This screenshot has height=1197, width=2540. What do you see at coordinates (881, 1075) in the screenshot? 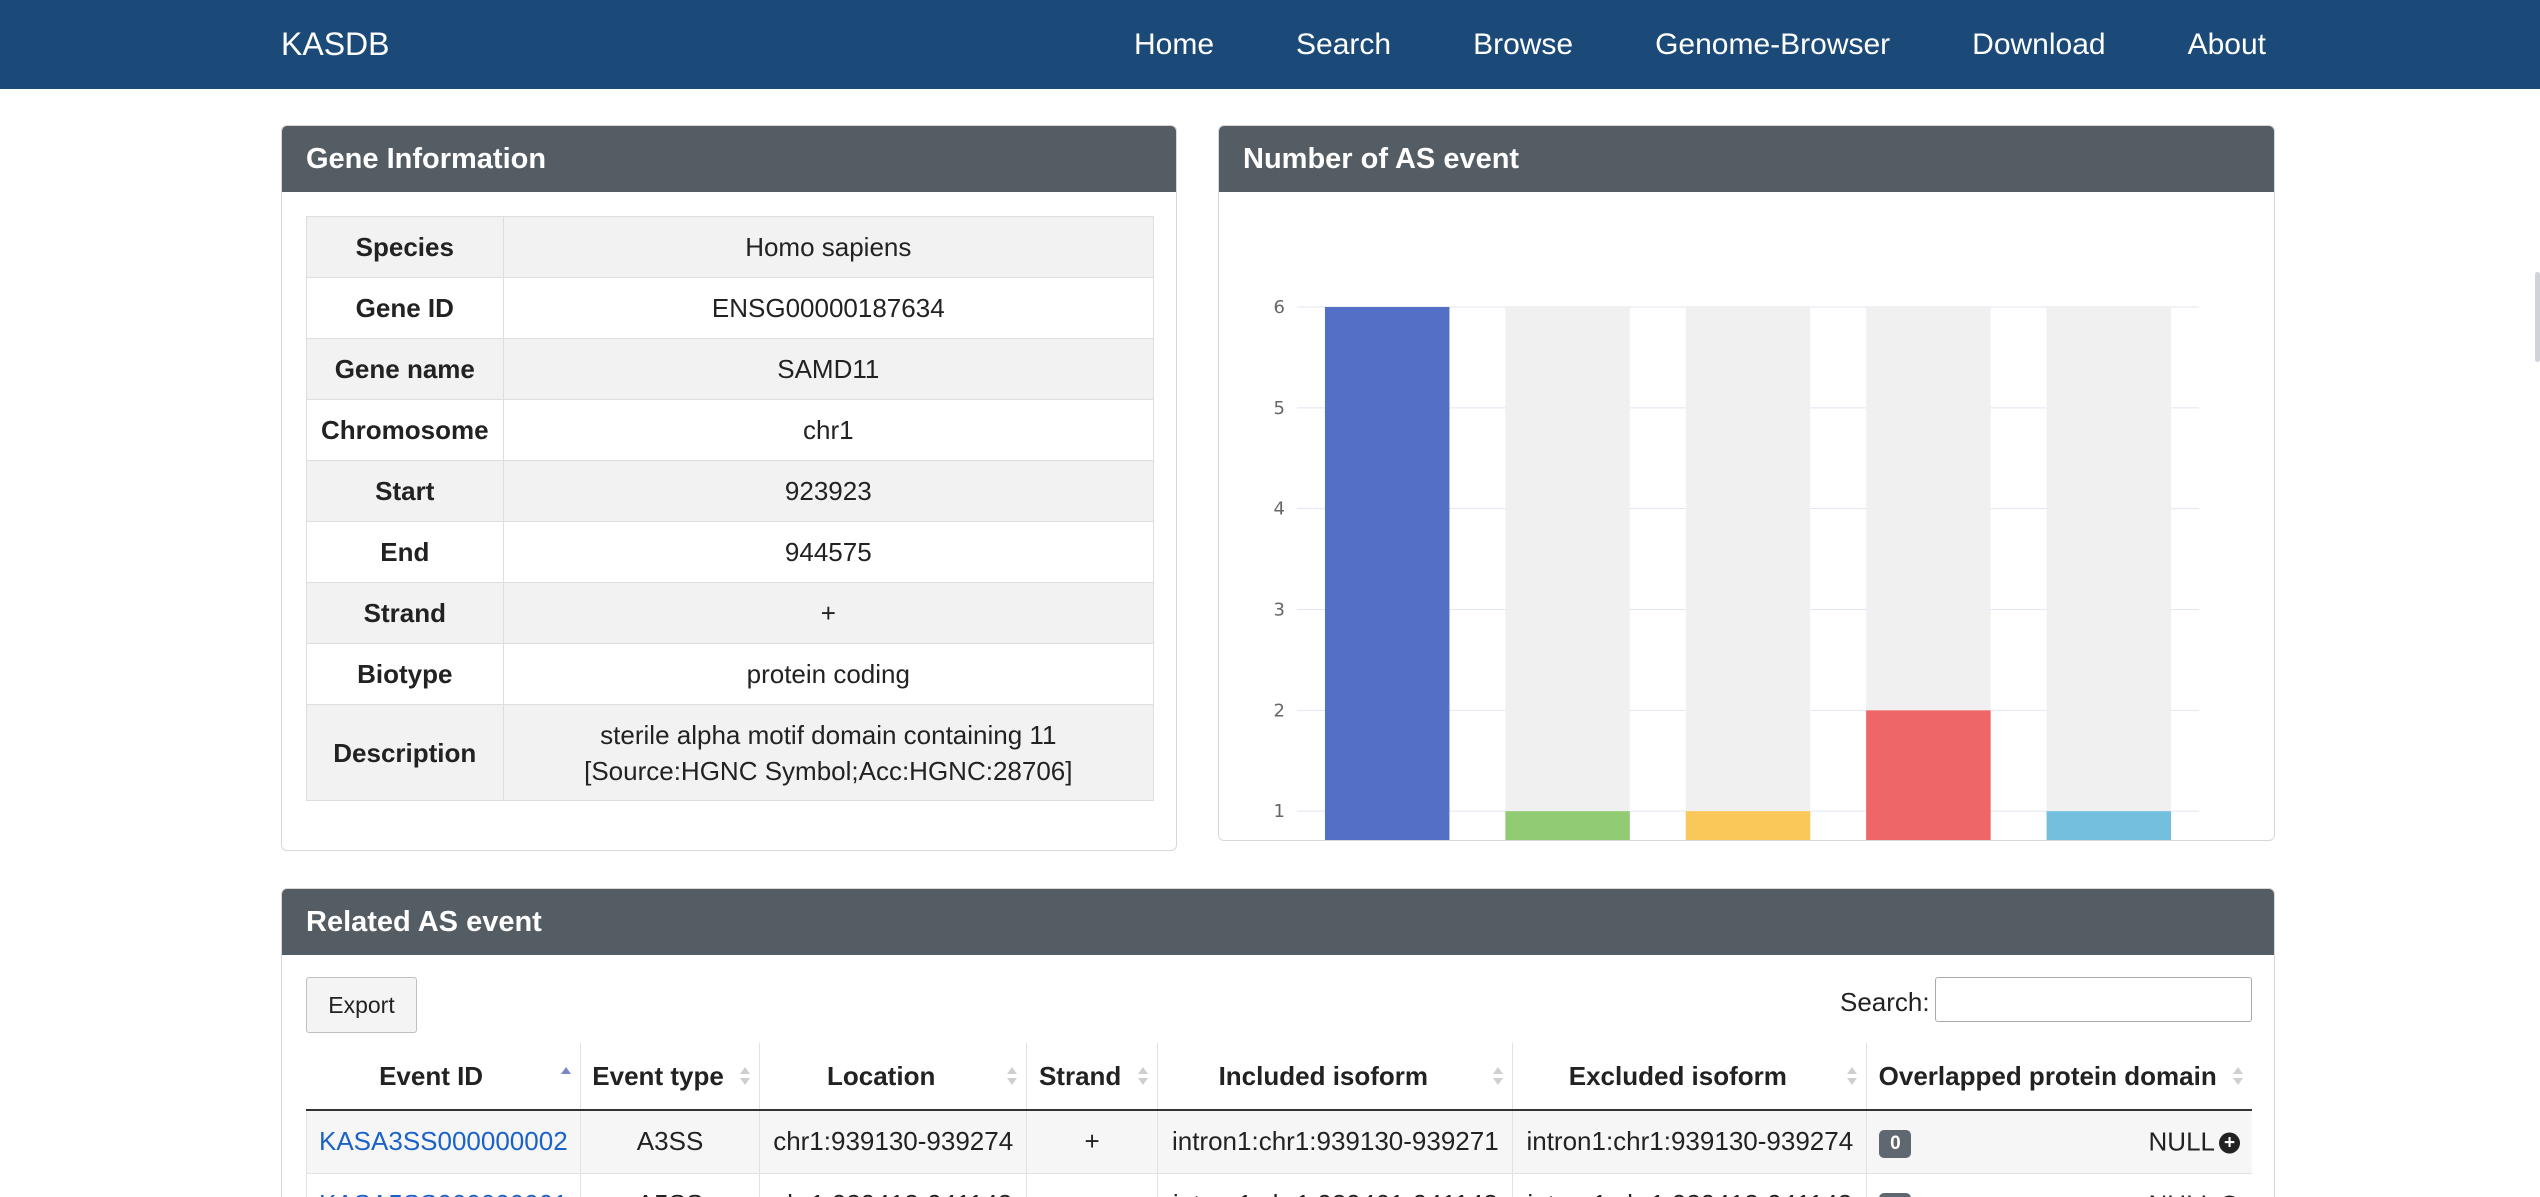
I see `column-label: Location` at bounding box center [881, 1075].